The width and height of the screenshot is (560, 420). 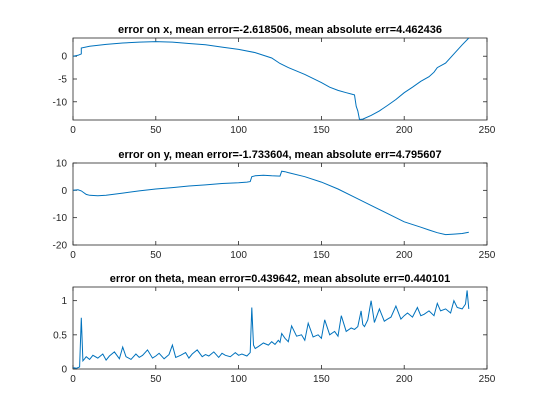 I want to click on y-tick-label: 0.5, so click(x=60, y=335).